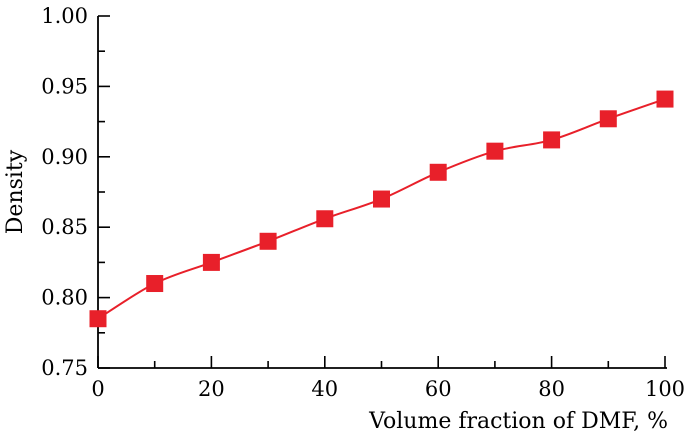  I want to click on x-tick-label: 100, so click(665, 389).